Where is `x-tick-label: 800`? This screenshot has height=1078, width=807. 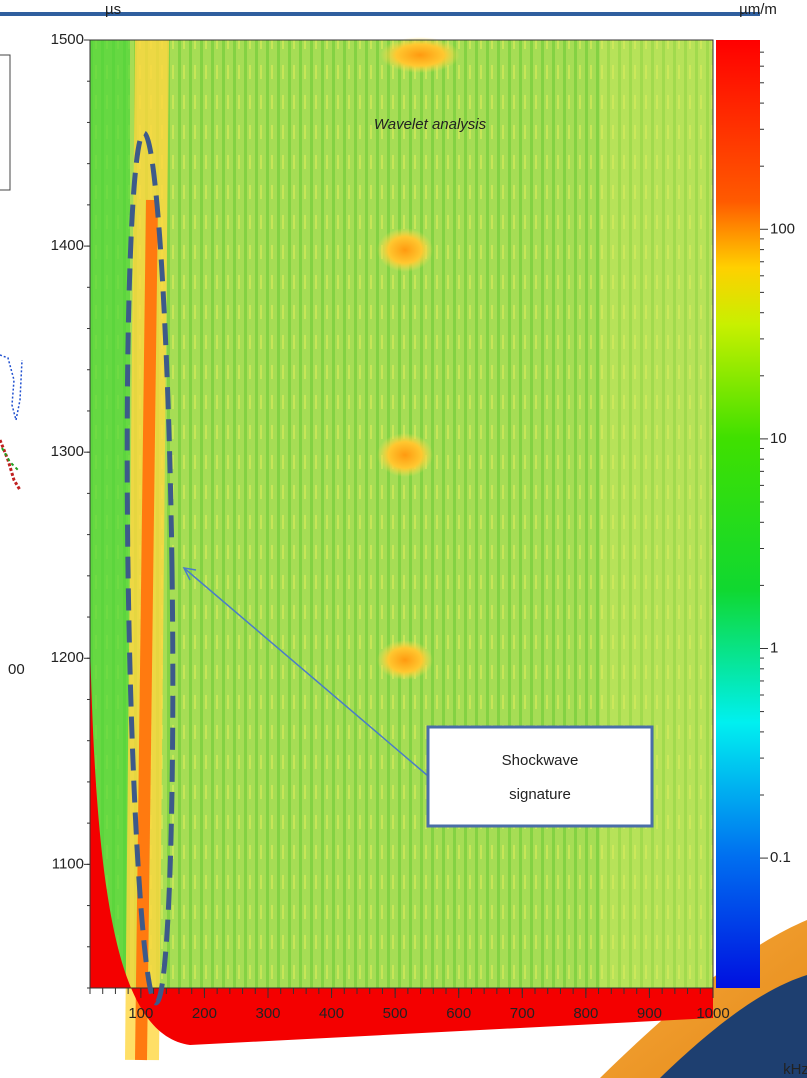 x-tick-label: 800 is located at coordinates (585, 1013).